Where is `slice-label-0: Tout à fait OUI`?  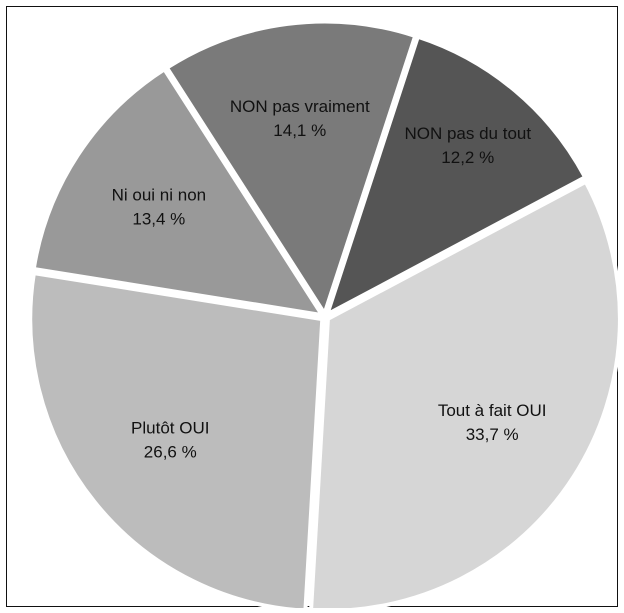
slice-label-0: Tout à fait OUI is located at coordinates (492, 410).